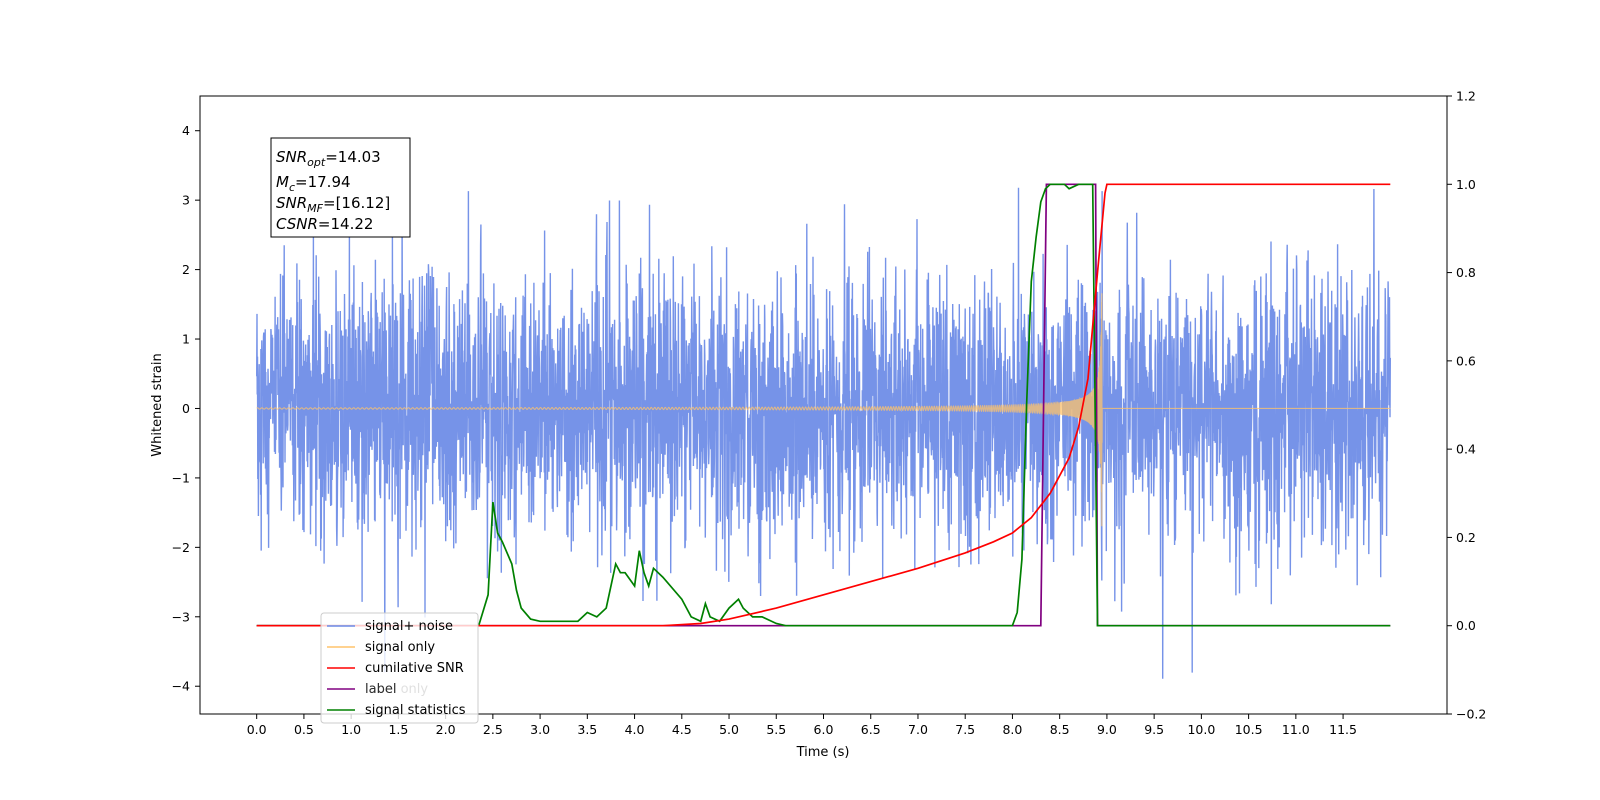 The height and width of the screenshot is (800, 1600). I want to click on legend-label-cumulative-snr: cumilative SNR, so click(414, 668).